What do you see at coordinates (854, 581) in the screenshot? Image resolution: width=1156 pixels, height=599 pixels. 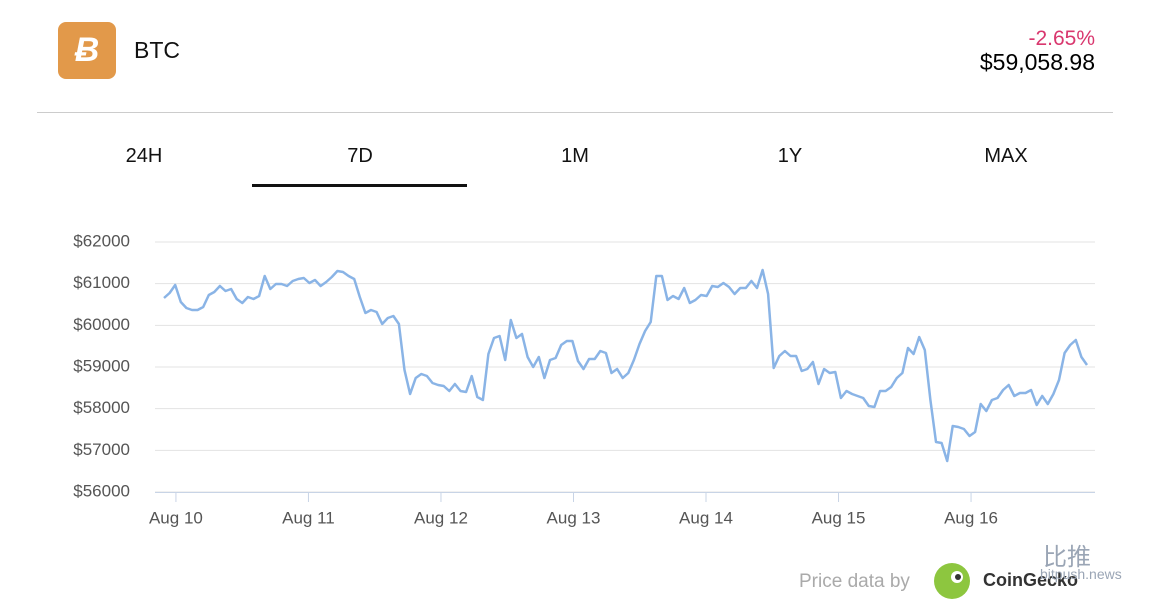 I see `source-label: Price data by` at bounding box center [854, 581].